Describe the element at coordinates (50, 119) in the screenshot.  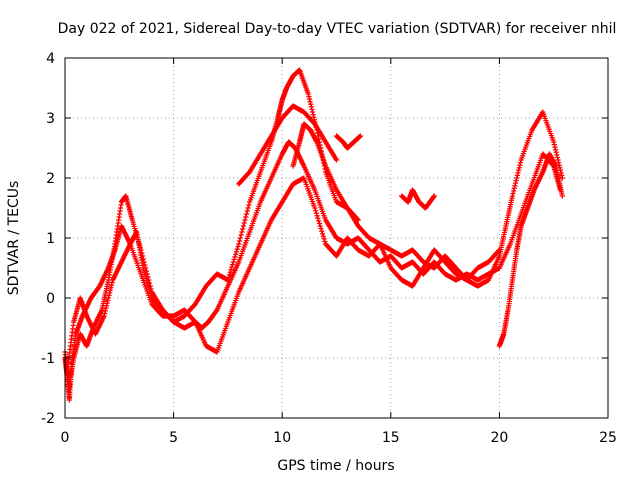
I see `y-tick-label: 3` at that location.